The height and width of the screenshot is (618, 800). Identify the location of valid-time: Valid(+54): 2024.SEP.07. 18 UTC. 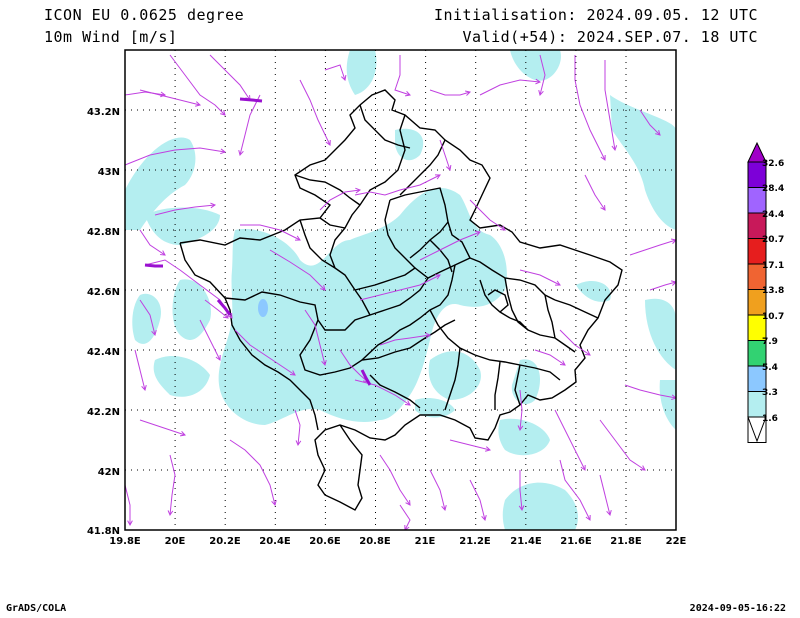
(610, 37).